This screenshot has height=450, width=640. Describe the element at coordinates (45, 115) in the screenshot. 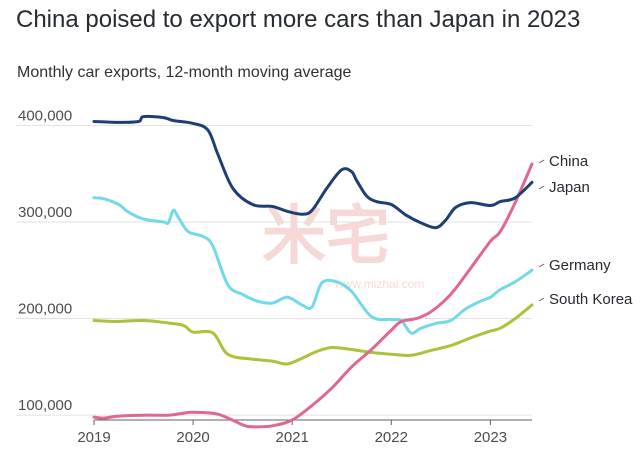

I see `y-tick-label: 400,000` at that location.